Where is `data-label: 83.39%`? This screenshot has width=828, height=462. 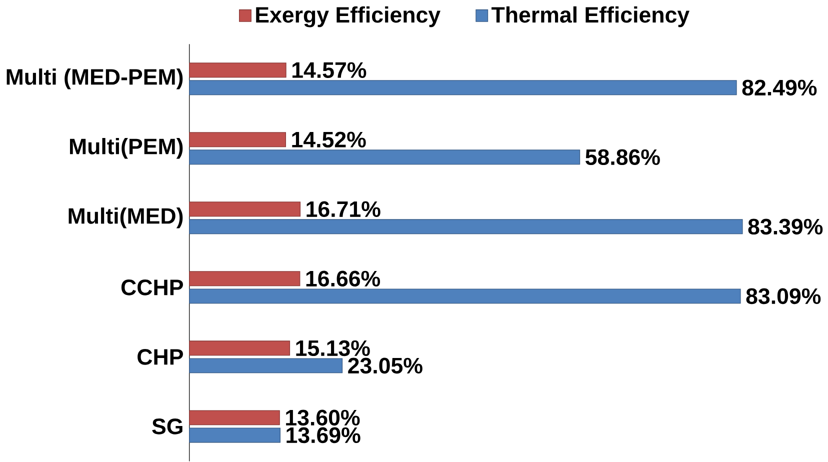
data-label: 83.39% is located at coordinates (785, 226).